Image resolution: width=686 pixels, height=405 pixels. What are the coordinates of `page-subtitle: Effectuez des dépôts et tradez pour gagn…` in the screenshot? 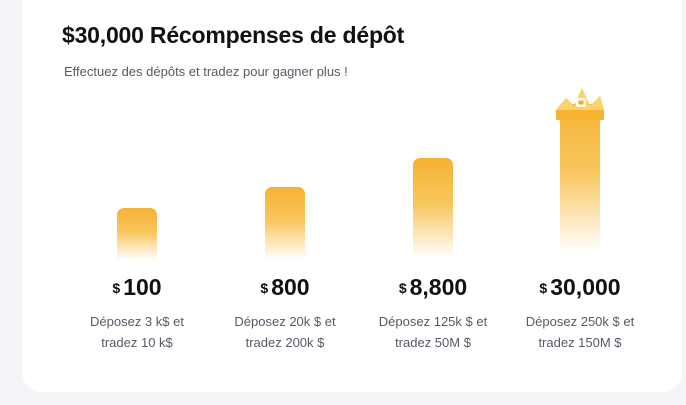 It's located at (206, 71).